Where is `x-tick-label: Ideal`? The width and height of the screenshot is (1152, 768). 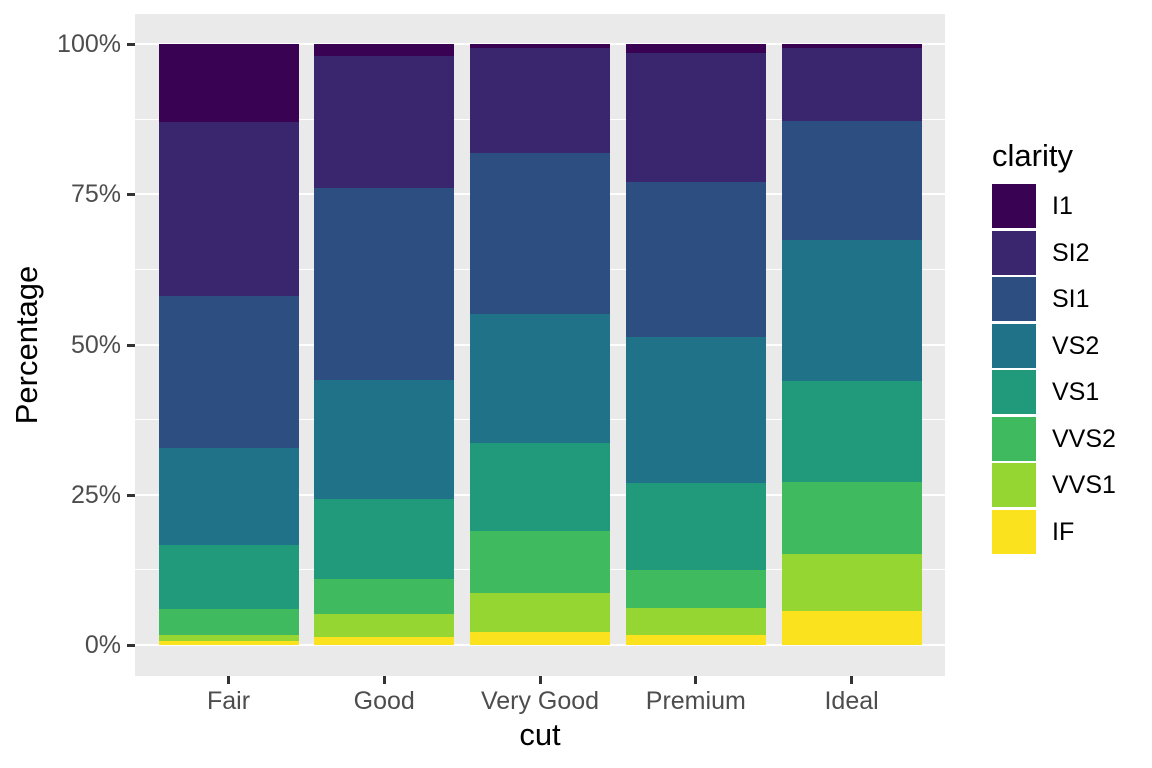
x-tick-label: Ideal is located at coordinates (851, 701).